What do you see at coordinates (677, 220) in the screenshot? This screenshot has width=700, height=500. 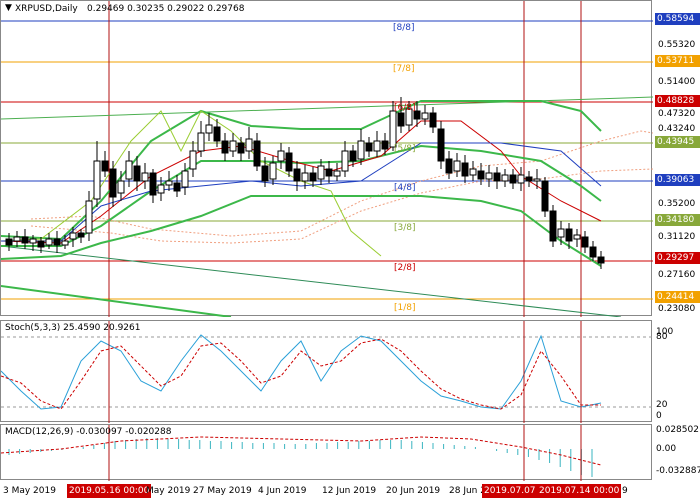 I see `price-tag-3-8: 0.34180` at bounding box center [677, 220].